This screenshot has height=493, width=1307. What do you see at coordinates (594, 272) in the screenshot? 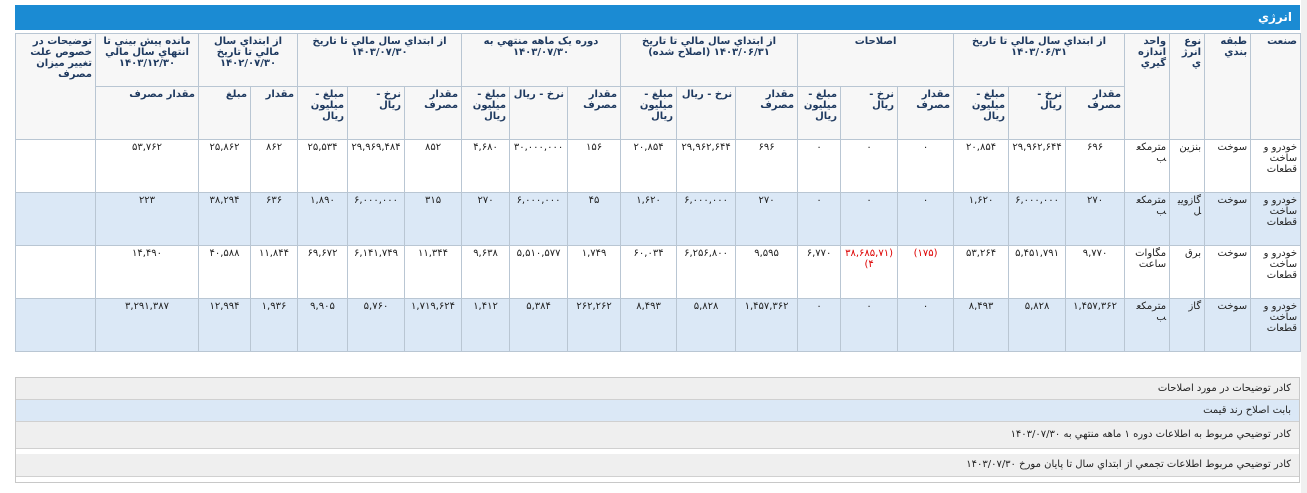
I see `cell: ۱,۷۴۹` at bounding box center [594, 272].